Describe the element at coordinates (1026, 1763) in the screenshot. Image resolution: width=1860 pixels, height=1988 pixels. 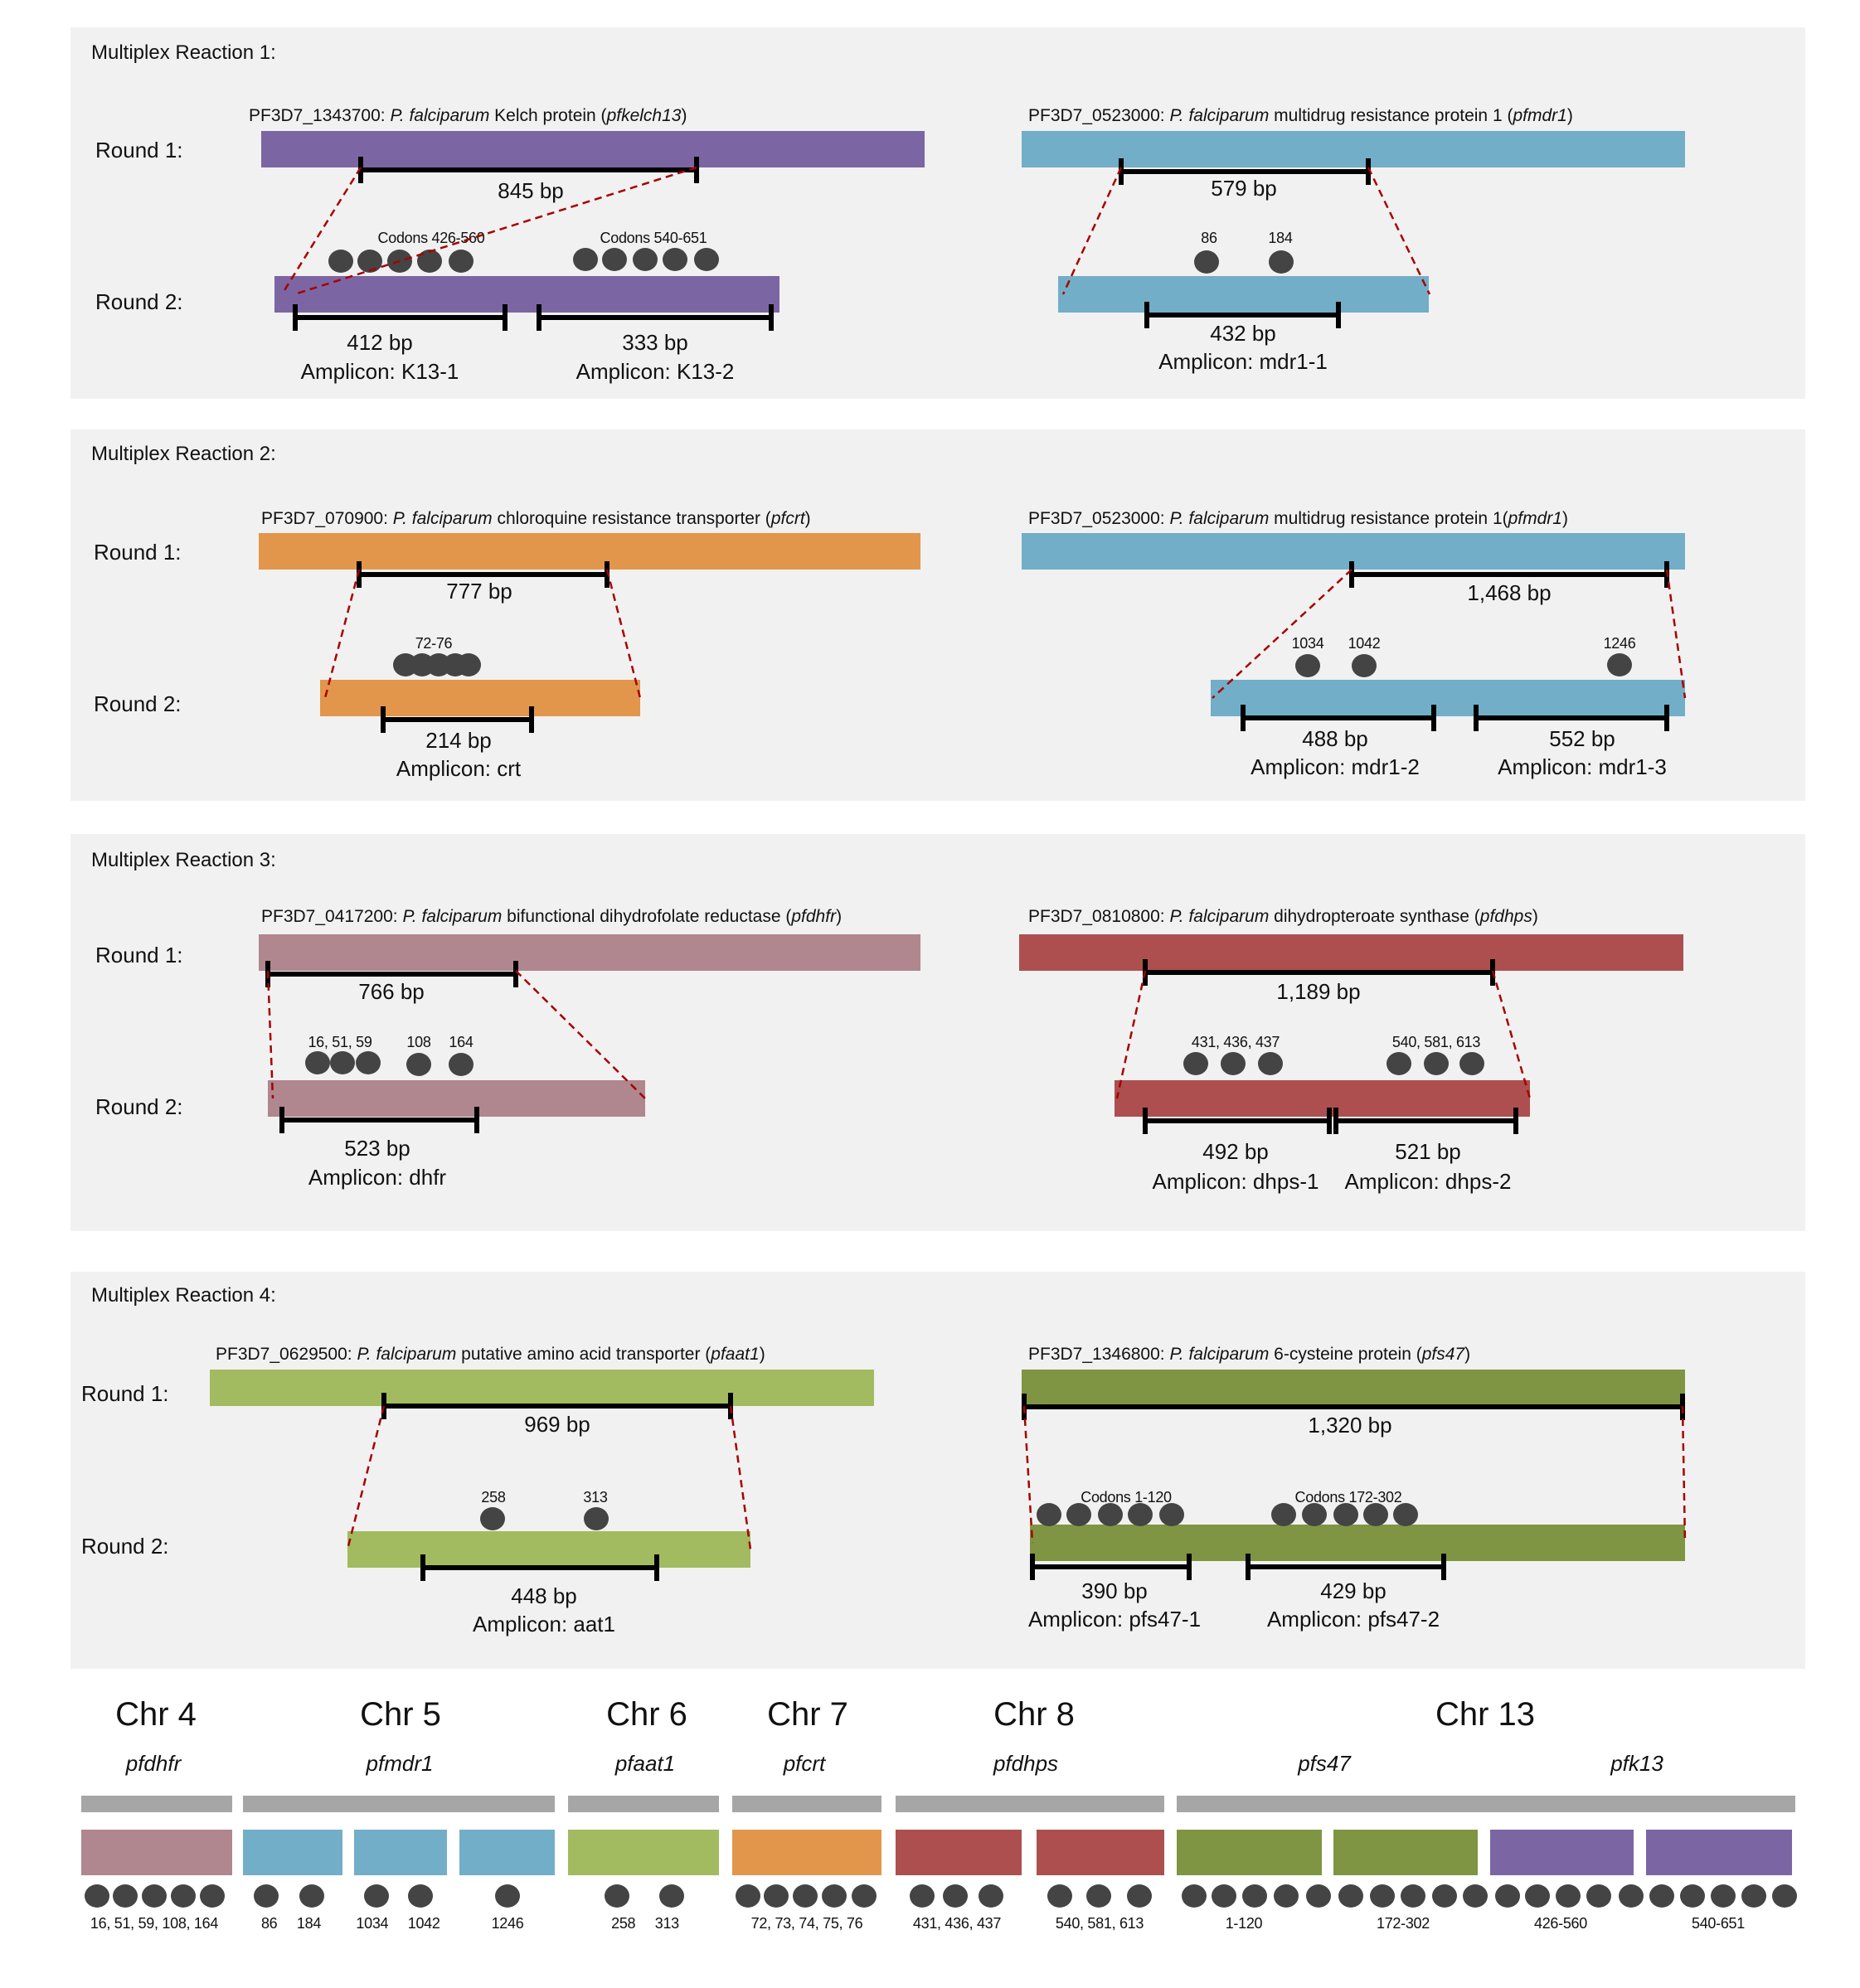
I see `chromosome-gene-label: pfdhps` at that location.